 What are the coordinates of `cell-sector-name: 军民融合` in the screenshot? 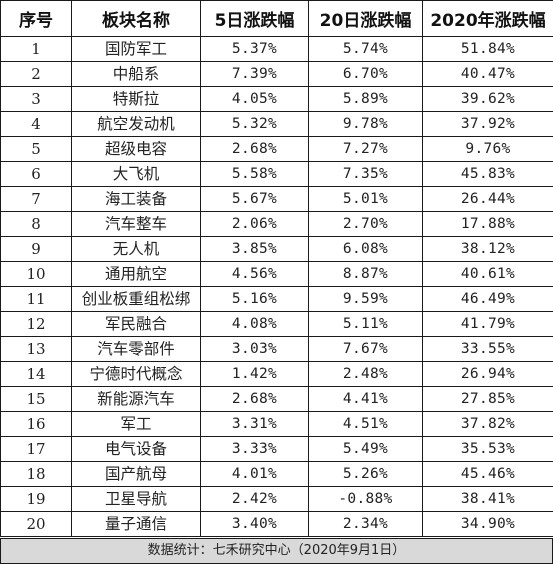 It's located at (136, 324).